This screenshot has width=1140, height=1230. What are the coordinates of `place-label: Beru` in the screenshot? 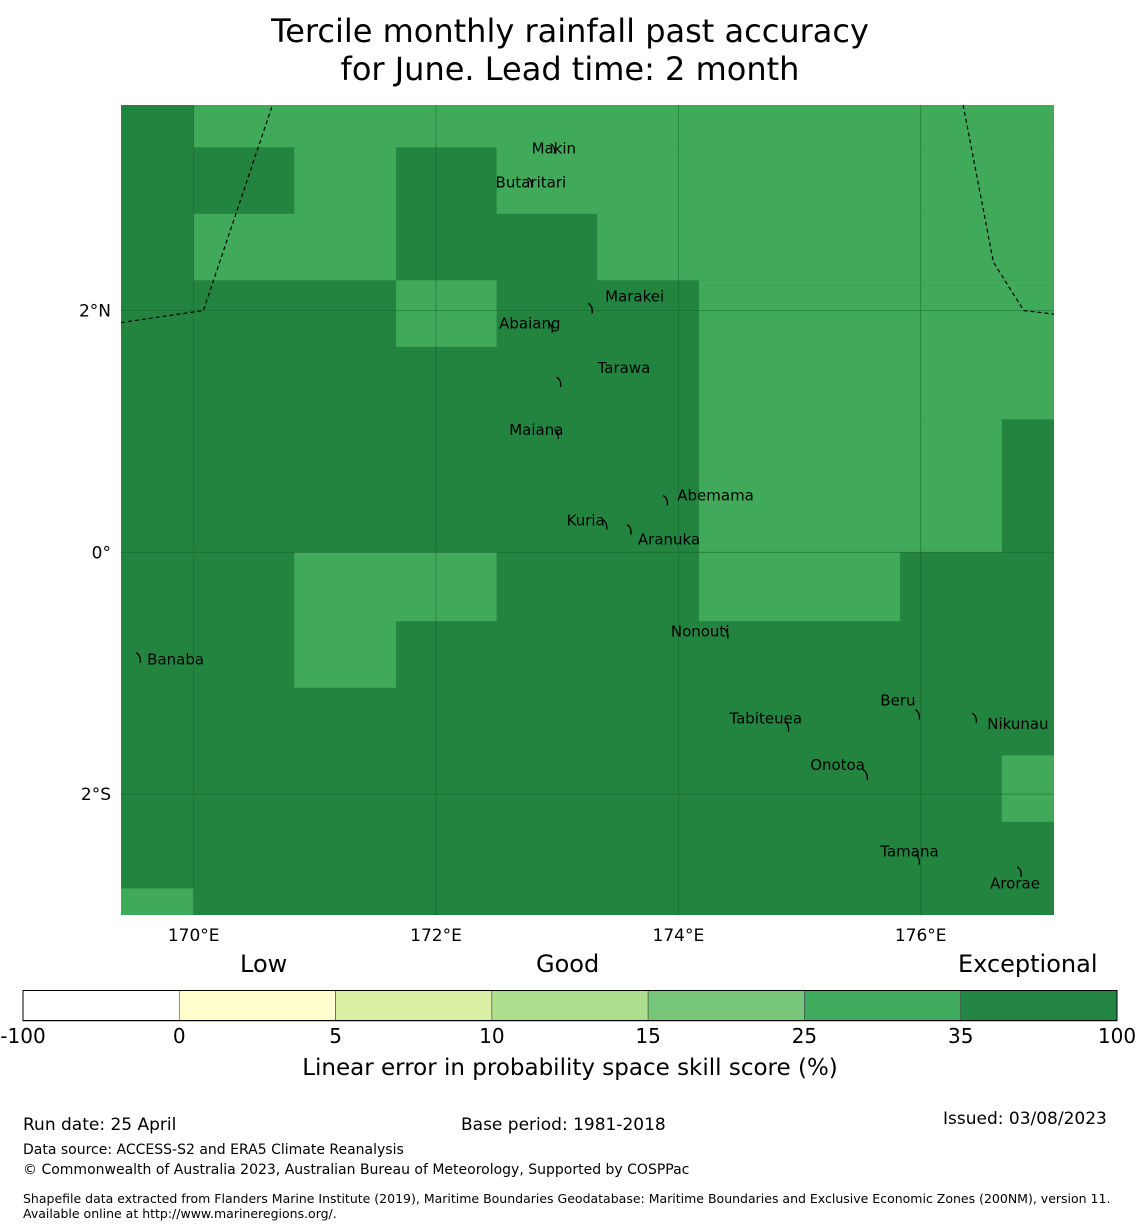 It's located at (897, 701).